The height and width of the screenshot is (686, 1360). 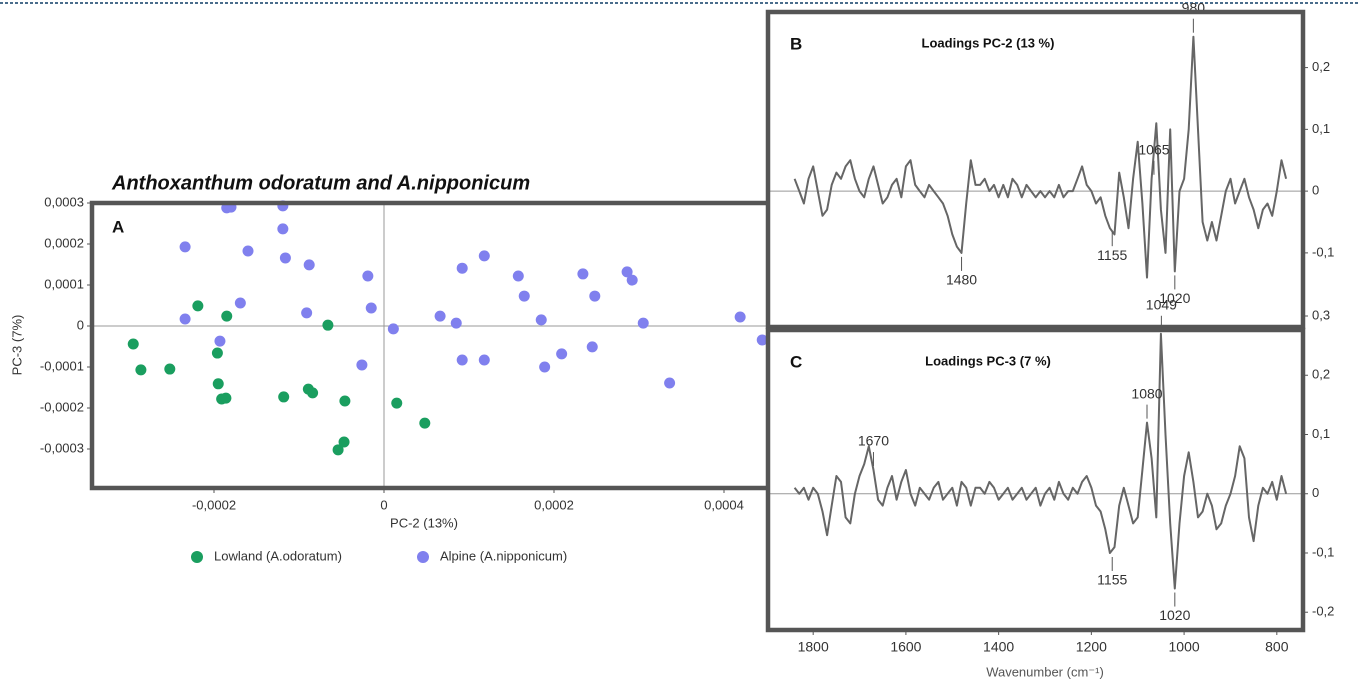 I want to click on panel-label: B, so click(x=796, y=43).